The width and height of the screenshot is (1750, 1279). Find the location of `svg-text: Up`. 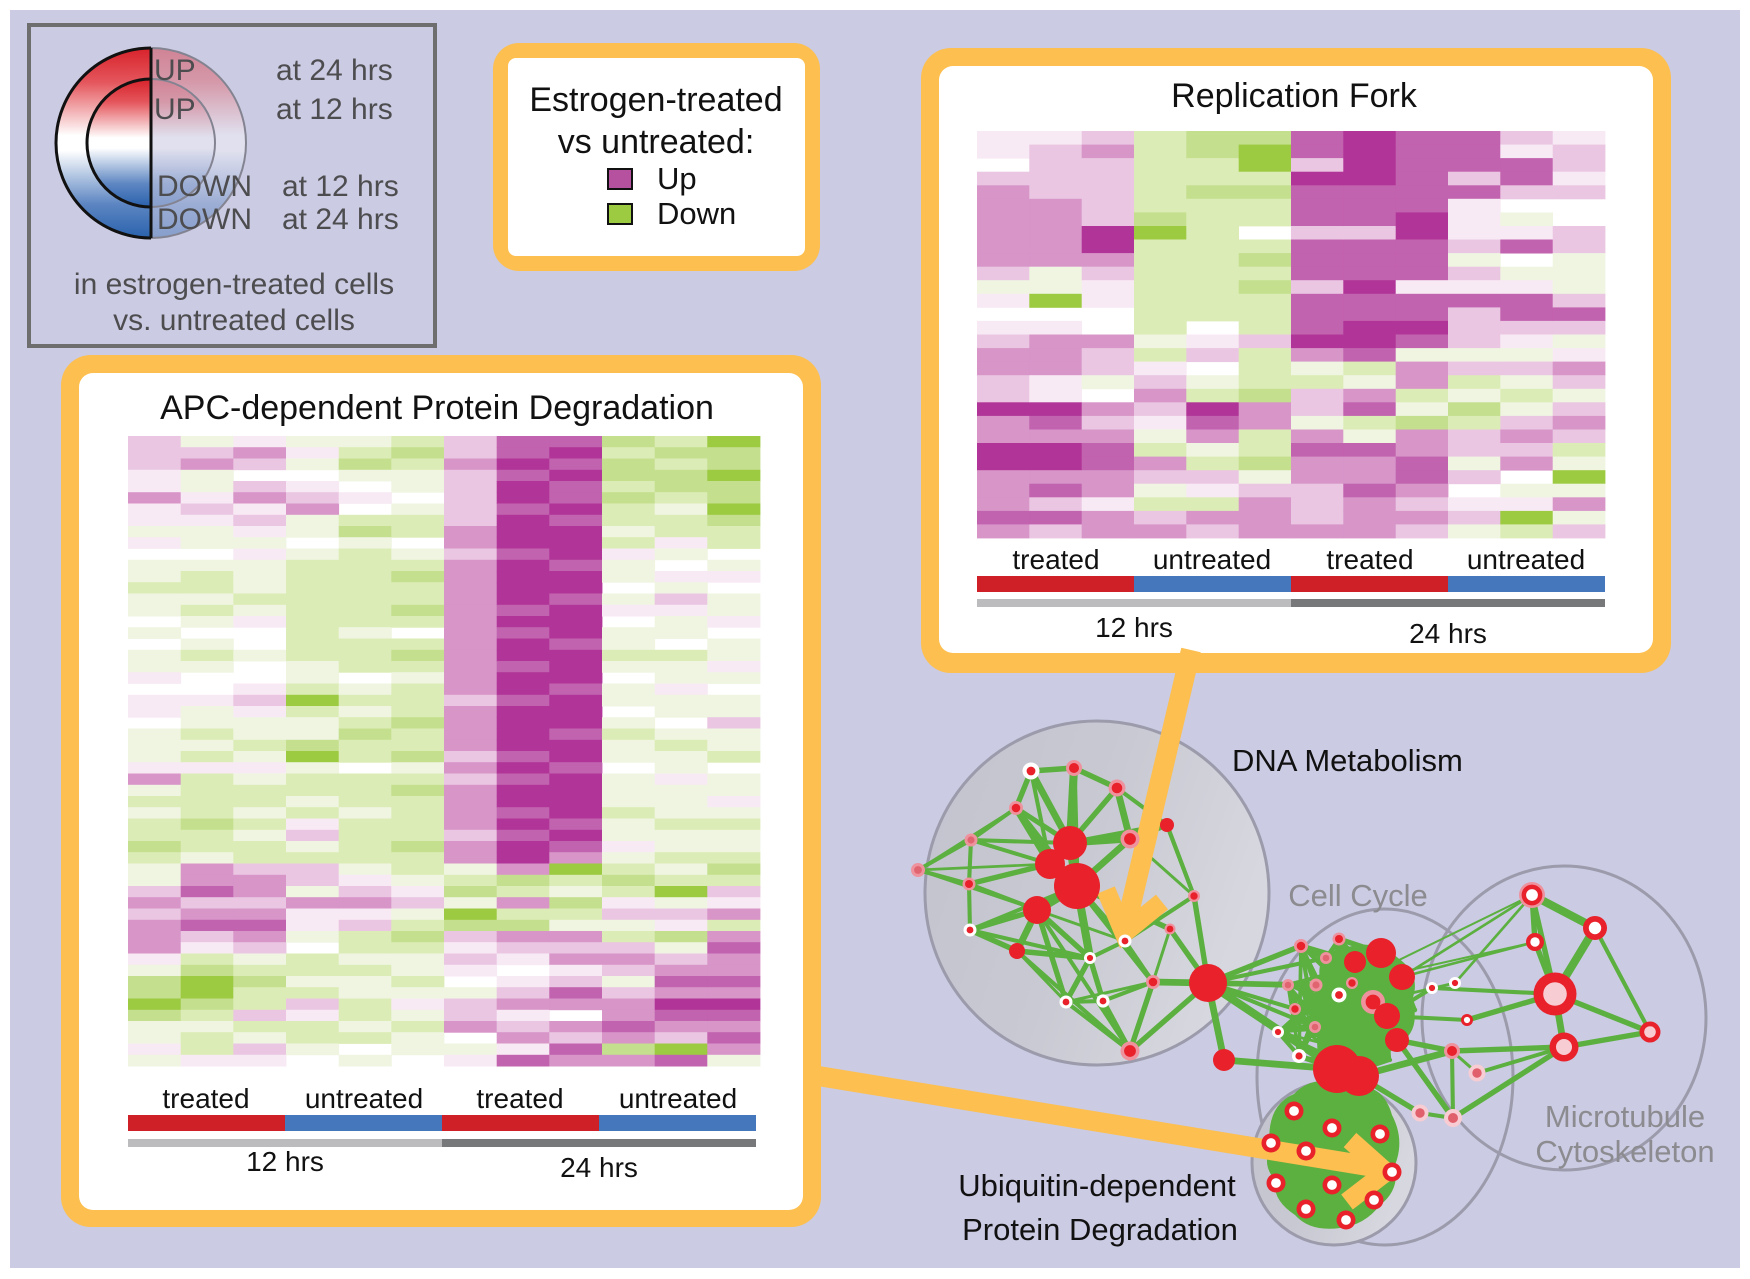

svg-text: Up is located at coordinates (677, 178).